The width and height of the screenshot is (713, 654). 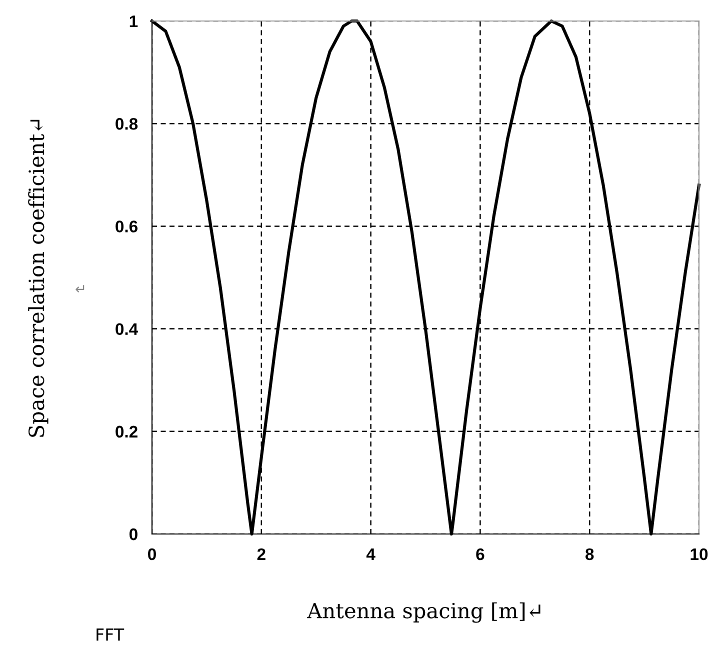 I want to click on x-tick-label: 10, so click(x=699, y=554).